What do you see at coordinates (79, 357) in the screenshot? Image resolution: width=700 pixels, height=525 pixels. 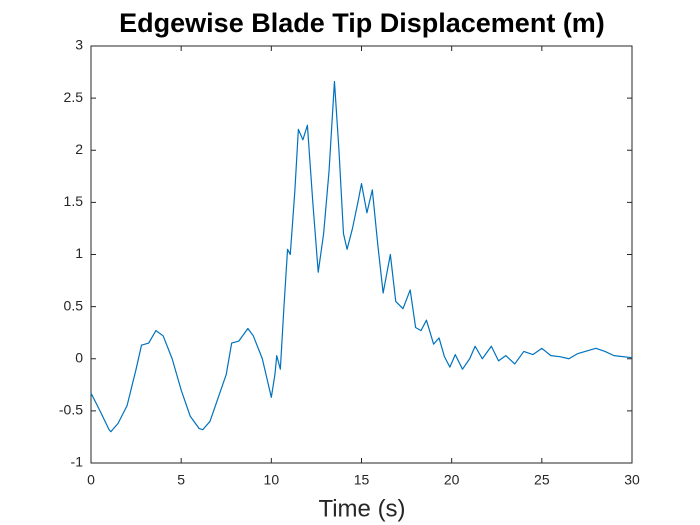 I see `y-tick-label: 0` at bounding box center [79, 357].